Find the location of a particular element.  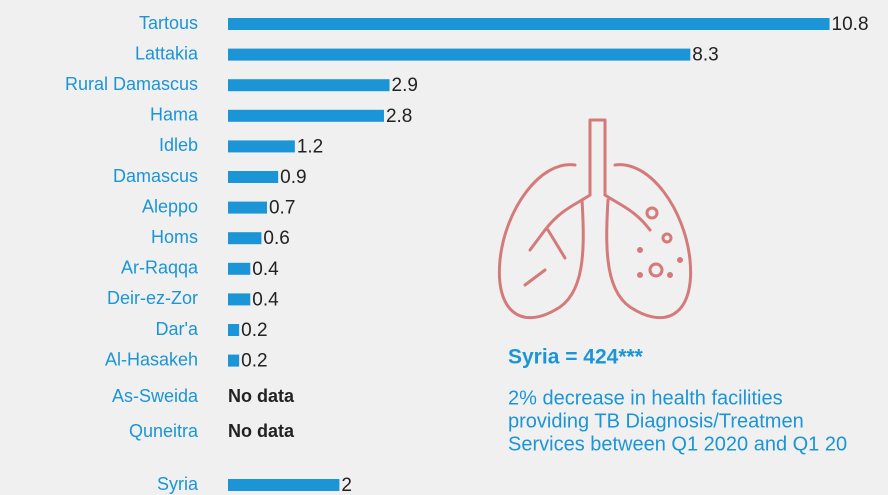

category-label: Ar-Raqqa is located at coordinates (160, 268).